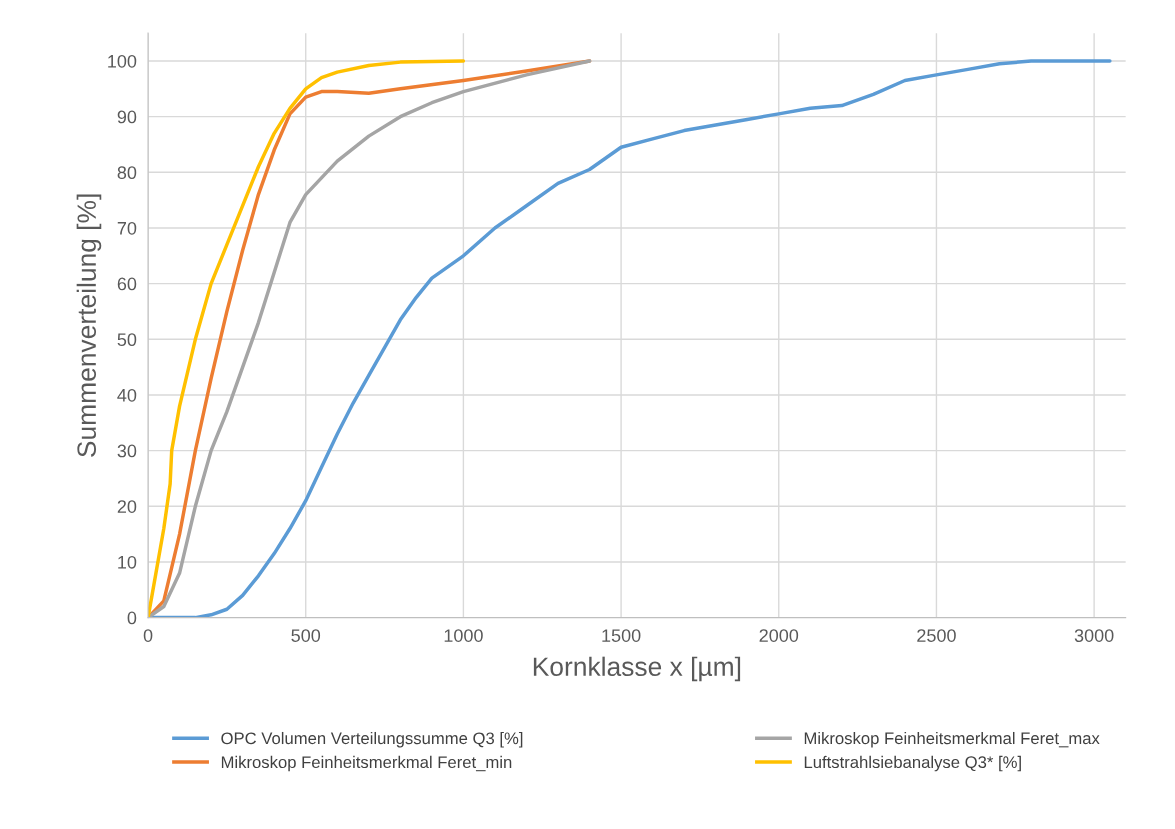 This screenshot has width=1175, height=829. What do you see at coordinates (912, 763) in the screenshot?
I see `legend-label: Luftstrahlsiebanalyse Q3* [%]` at bounding box center [912, 763].